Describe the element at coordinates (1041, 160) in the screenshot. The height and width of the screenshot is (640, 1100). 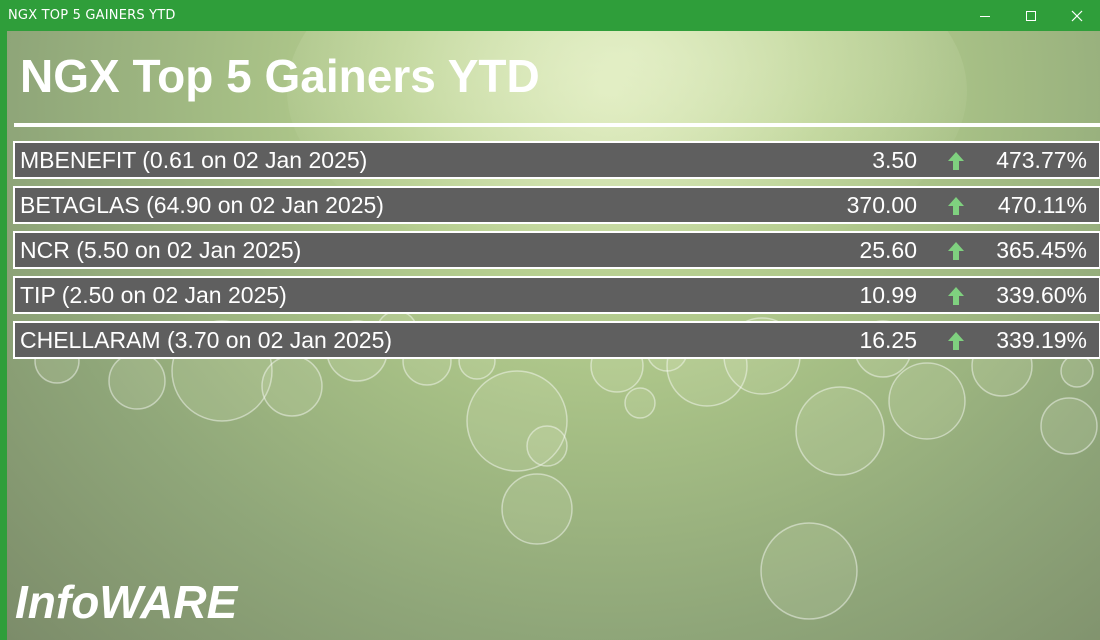
I see `stock-change: 473.77%` at that location.